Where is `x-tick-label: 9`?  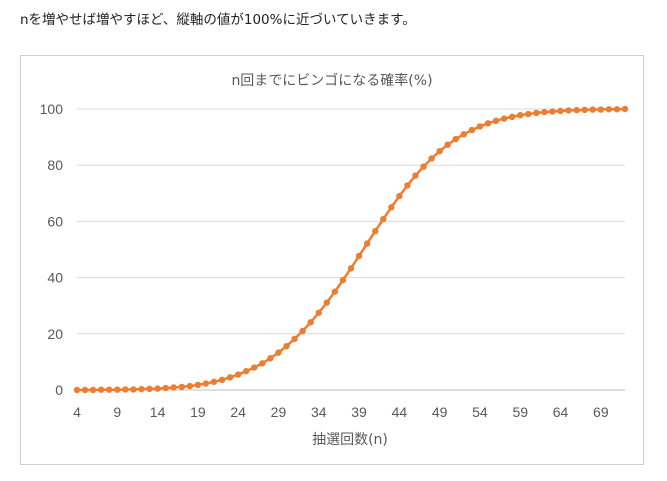
x-tick-label: 9 is located at coordinates (117, 412).